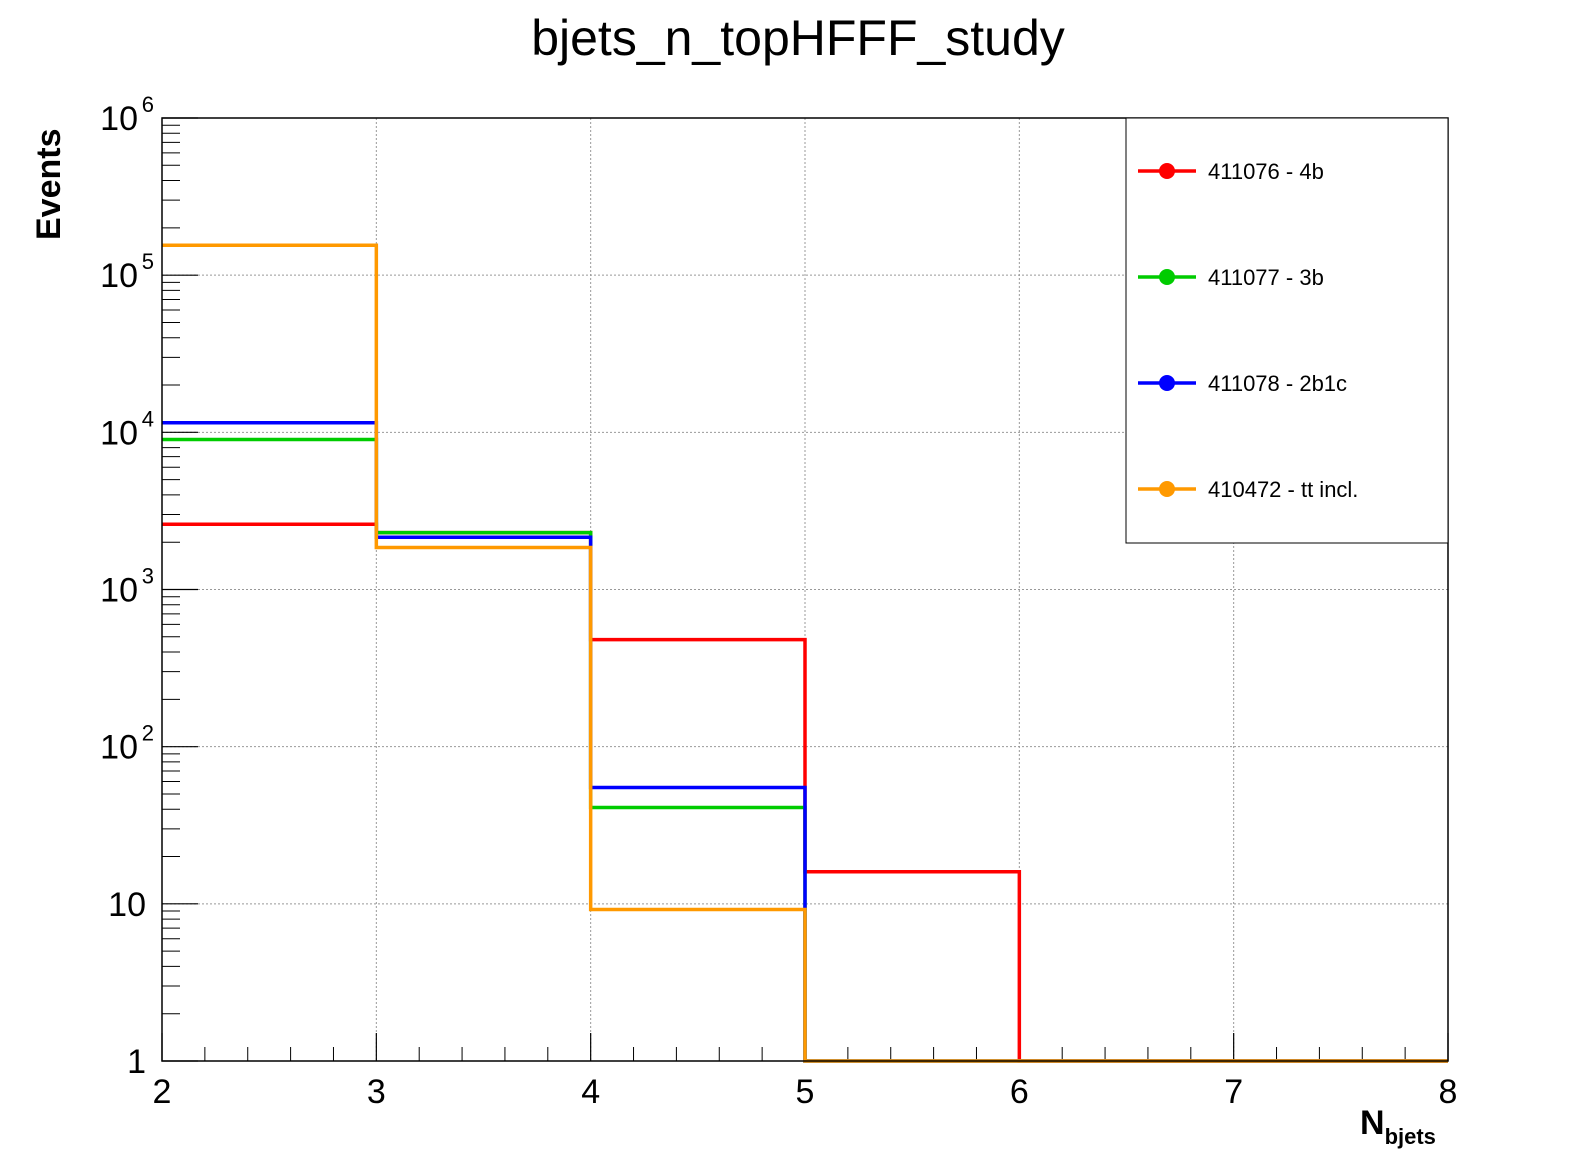 This screenshot has height=1172, width=1596. I want to click on legend-label: 411076 - 4b, so click(1266, 171).